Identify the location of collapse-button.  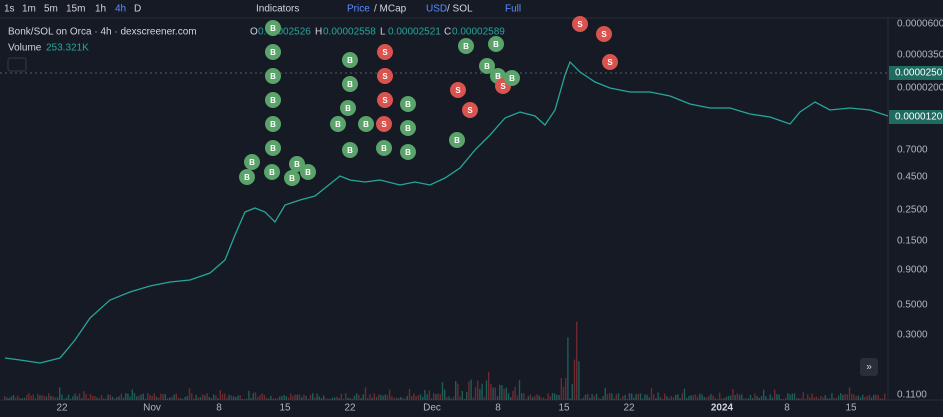
(17, 64).